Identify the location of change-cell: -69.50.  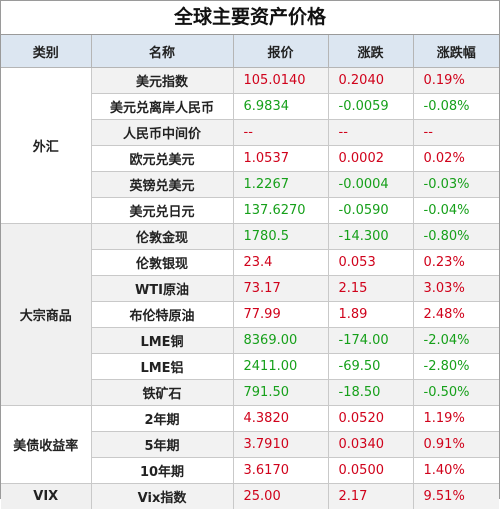
(370, 367).